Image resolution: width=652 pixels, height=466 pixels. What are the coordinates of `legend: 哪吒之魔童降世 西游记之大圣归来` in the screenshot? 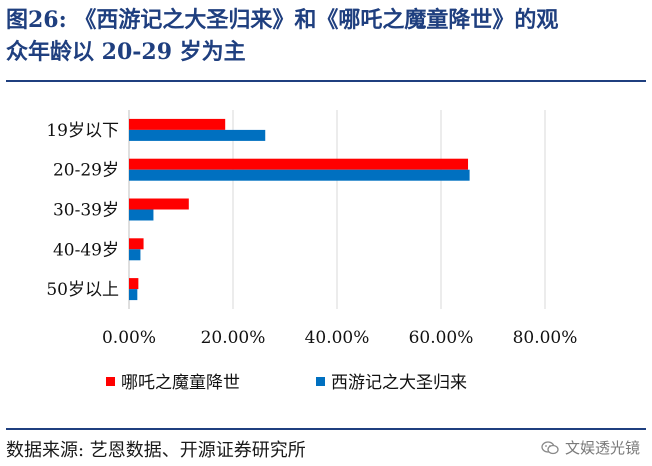 It's located at (286, 383).